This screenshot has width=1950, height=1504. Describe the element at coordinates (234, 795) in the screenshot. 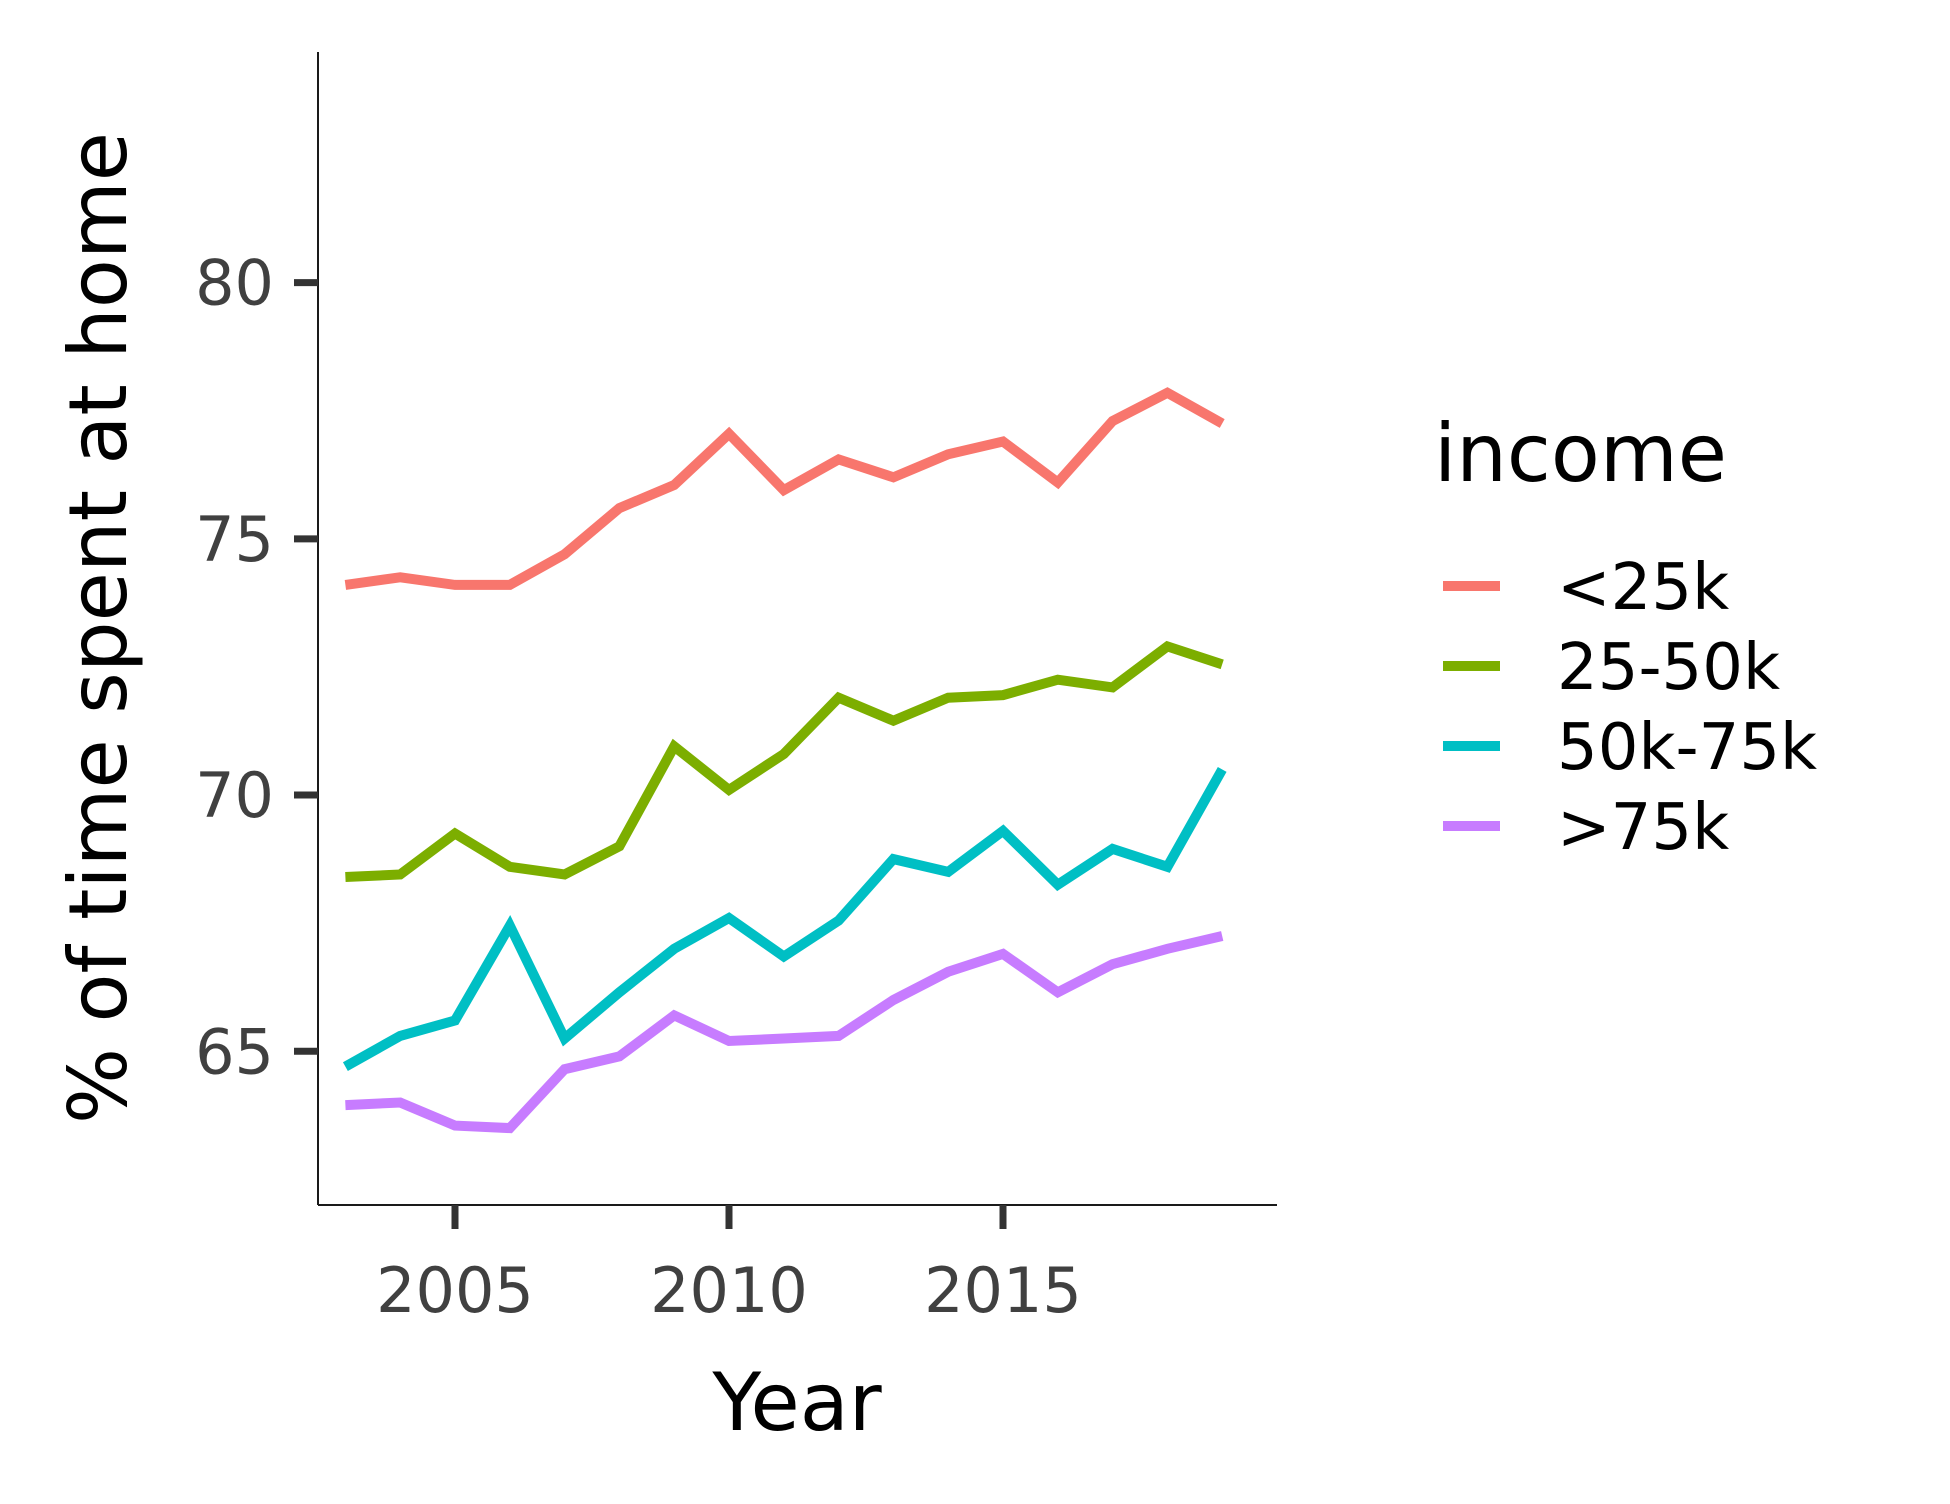

I see `y-tick-label: 70` at that location.